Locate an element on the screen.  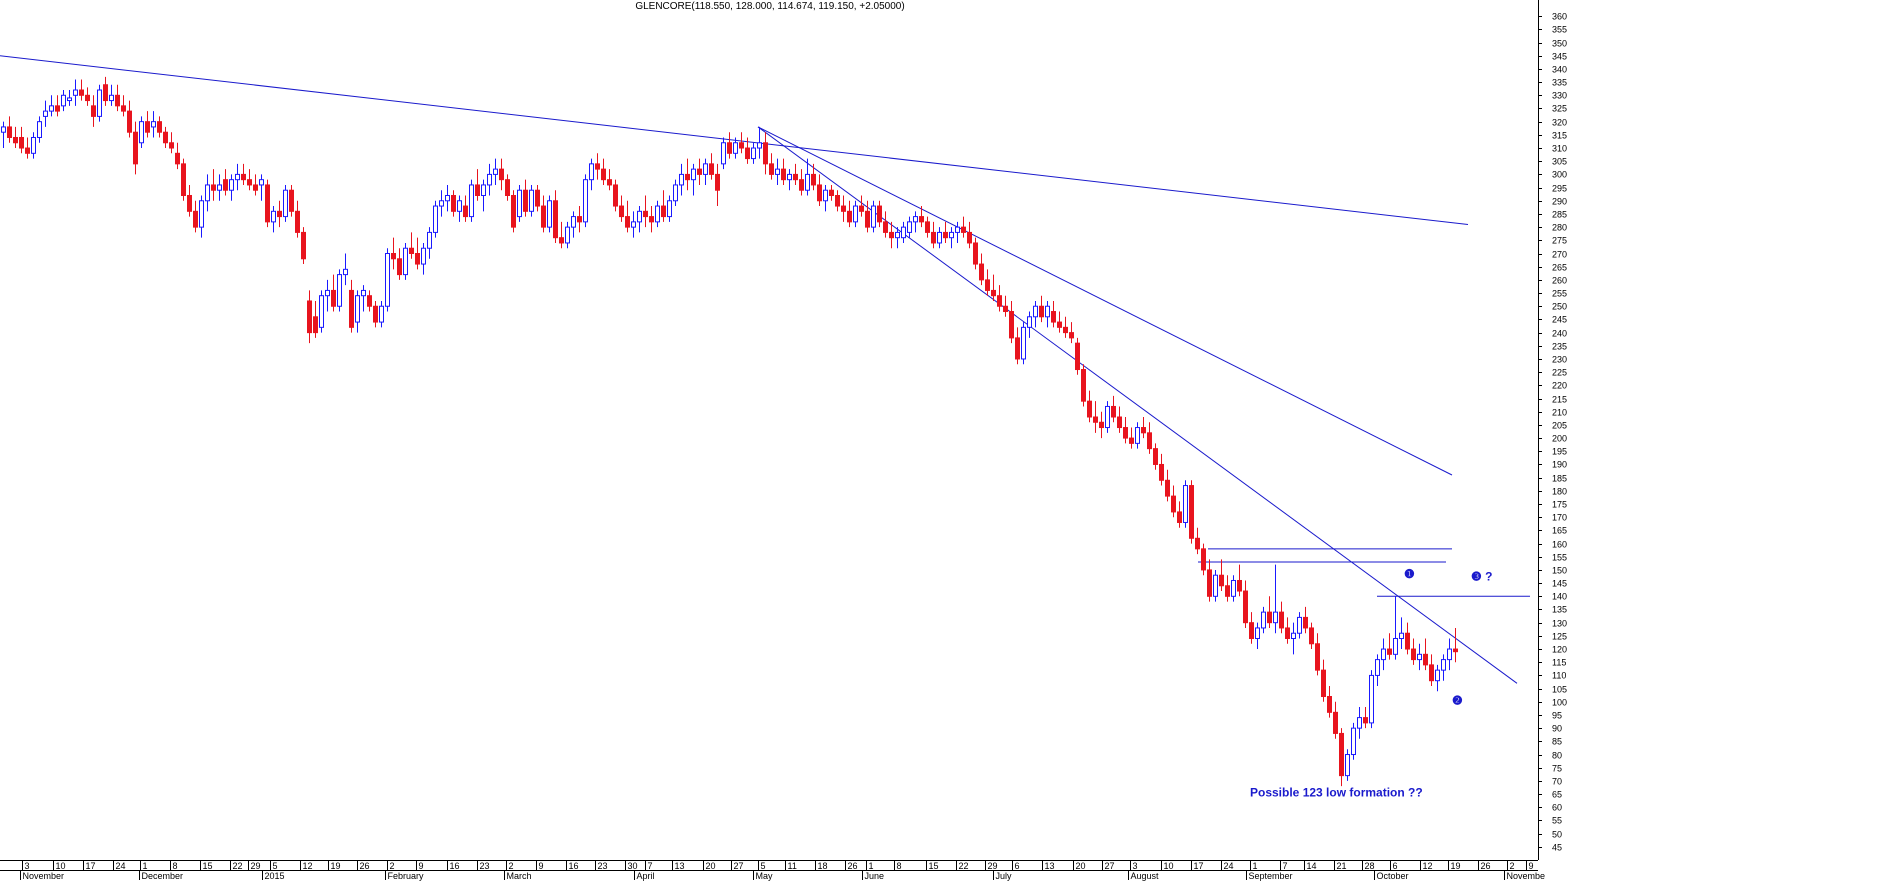
y-tick-label: 165 is located at coordinates (1559, 531).